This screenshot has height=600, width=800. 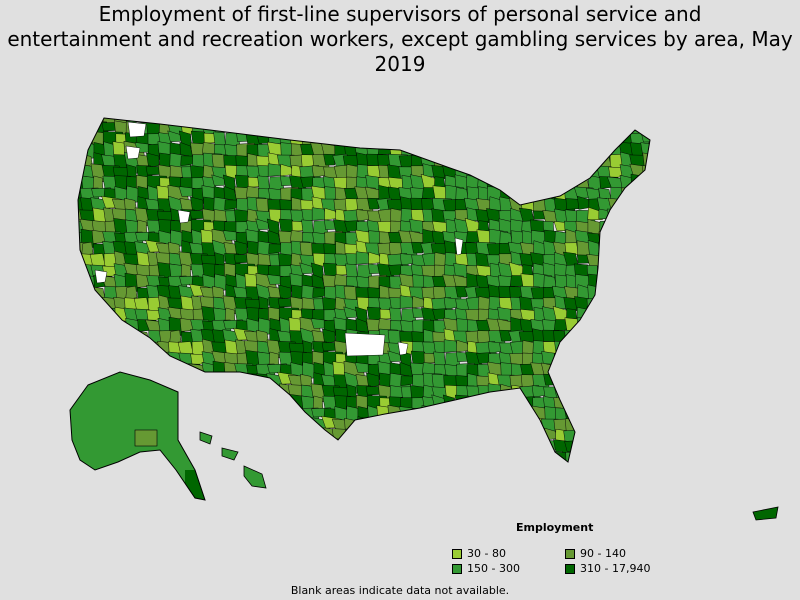 I want to click on footnote: Blank areas indicate data not available., so click(x=400, y=590).